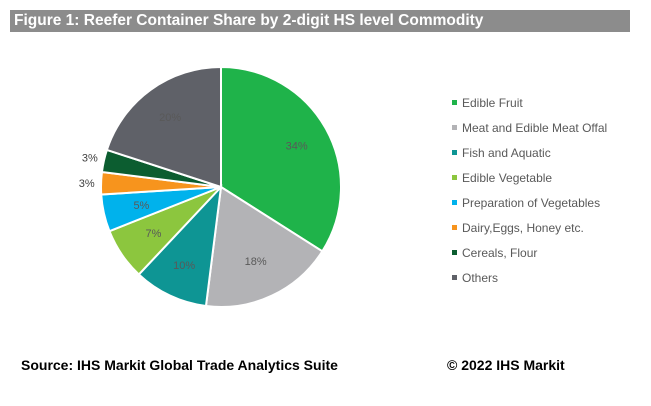  I want to click on data-label: 7%, so click(154, 234).